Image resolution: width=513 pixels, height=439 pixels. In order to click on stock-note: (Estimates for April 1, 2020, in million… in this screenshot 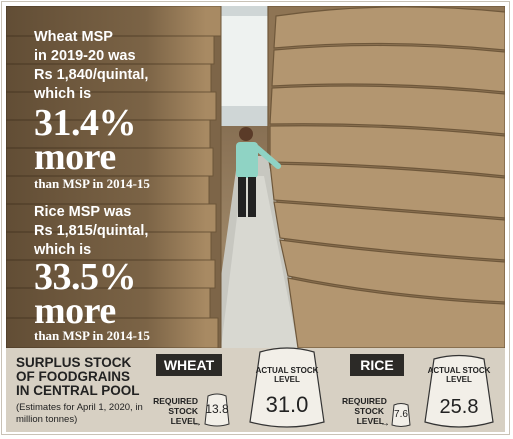, I will do `click(79, 413)`.